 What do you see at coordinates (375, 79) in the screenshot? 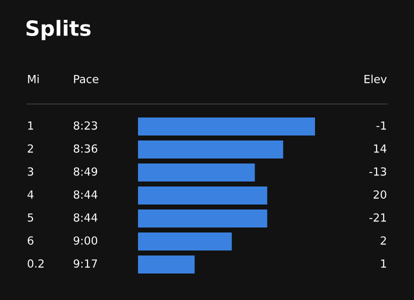
I see `text: Elev` at bounding box center [375, 79].